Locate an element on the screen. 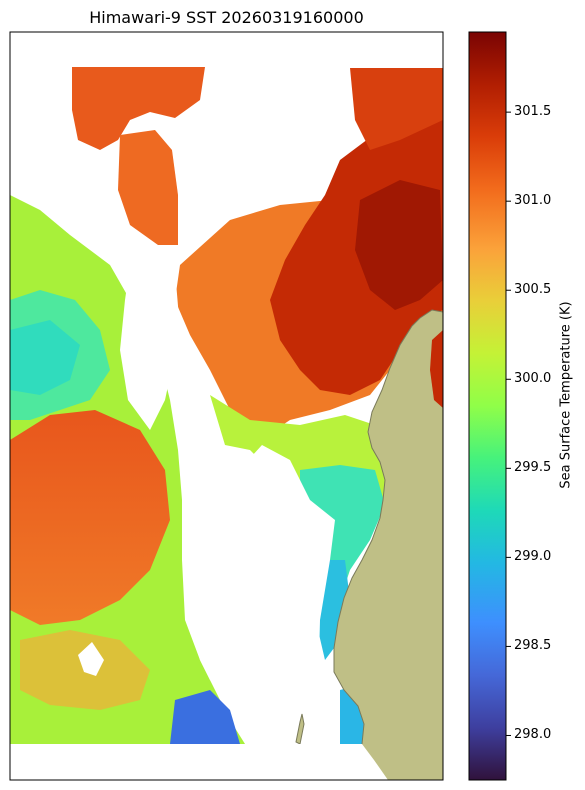 The width and height of the screenshot is (585, 790). colorbar-label: Sea Surface Temperature (K) is located at coordinates (566, 395).